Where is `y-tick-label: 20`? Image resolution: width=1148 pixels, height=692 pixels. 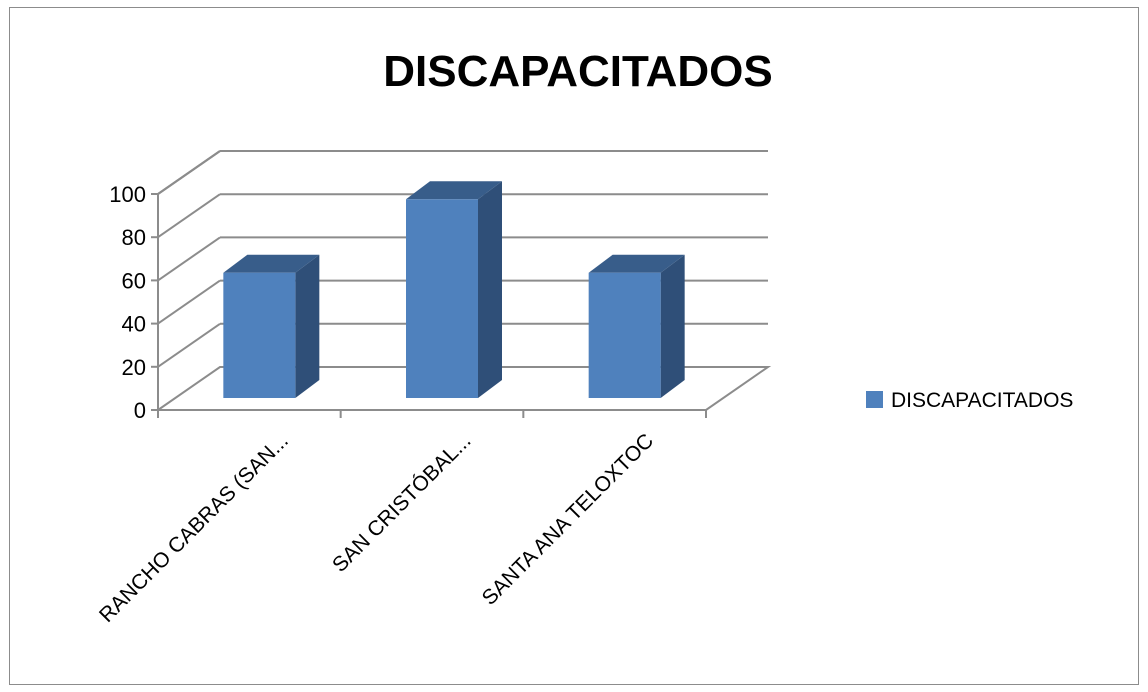 y-tick-label: 20 is located at coordinates (134, 367).